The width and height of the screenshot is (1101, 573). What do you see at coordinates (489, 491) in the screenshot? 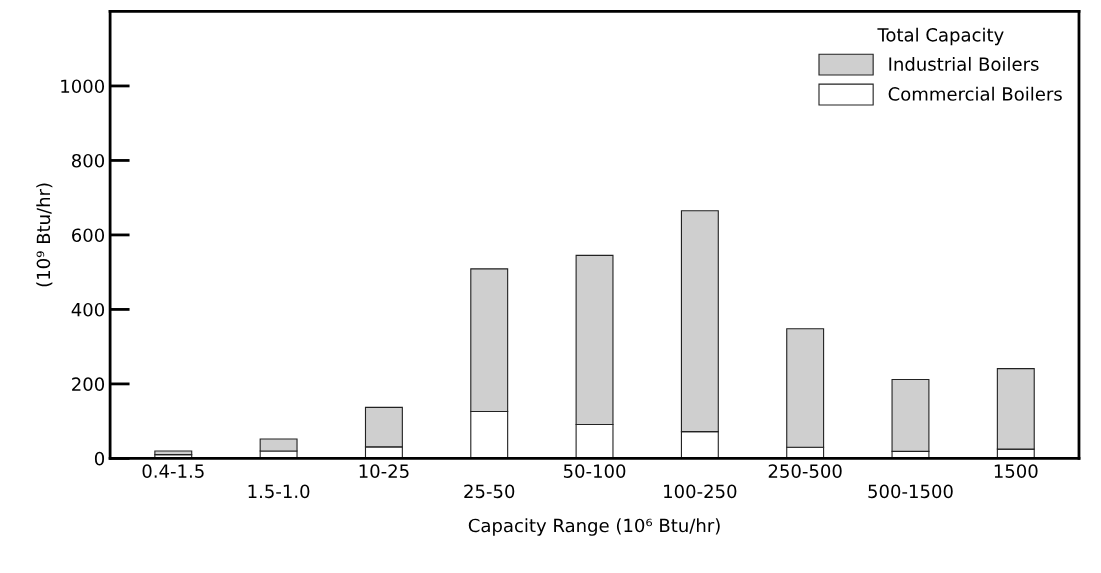
I see `x-tick-label: 25-50` at bounding box center [489, 491].